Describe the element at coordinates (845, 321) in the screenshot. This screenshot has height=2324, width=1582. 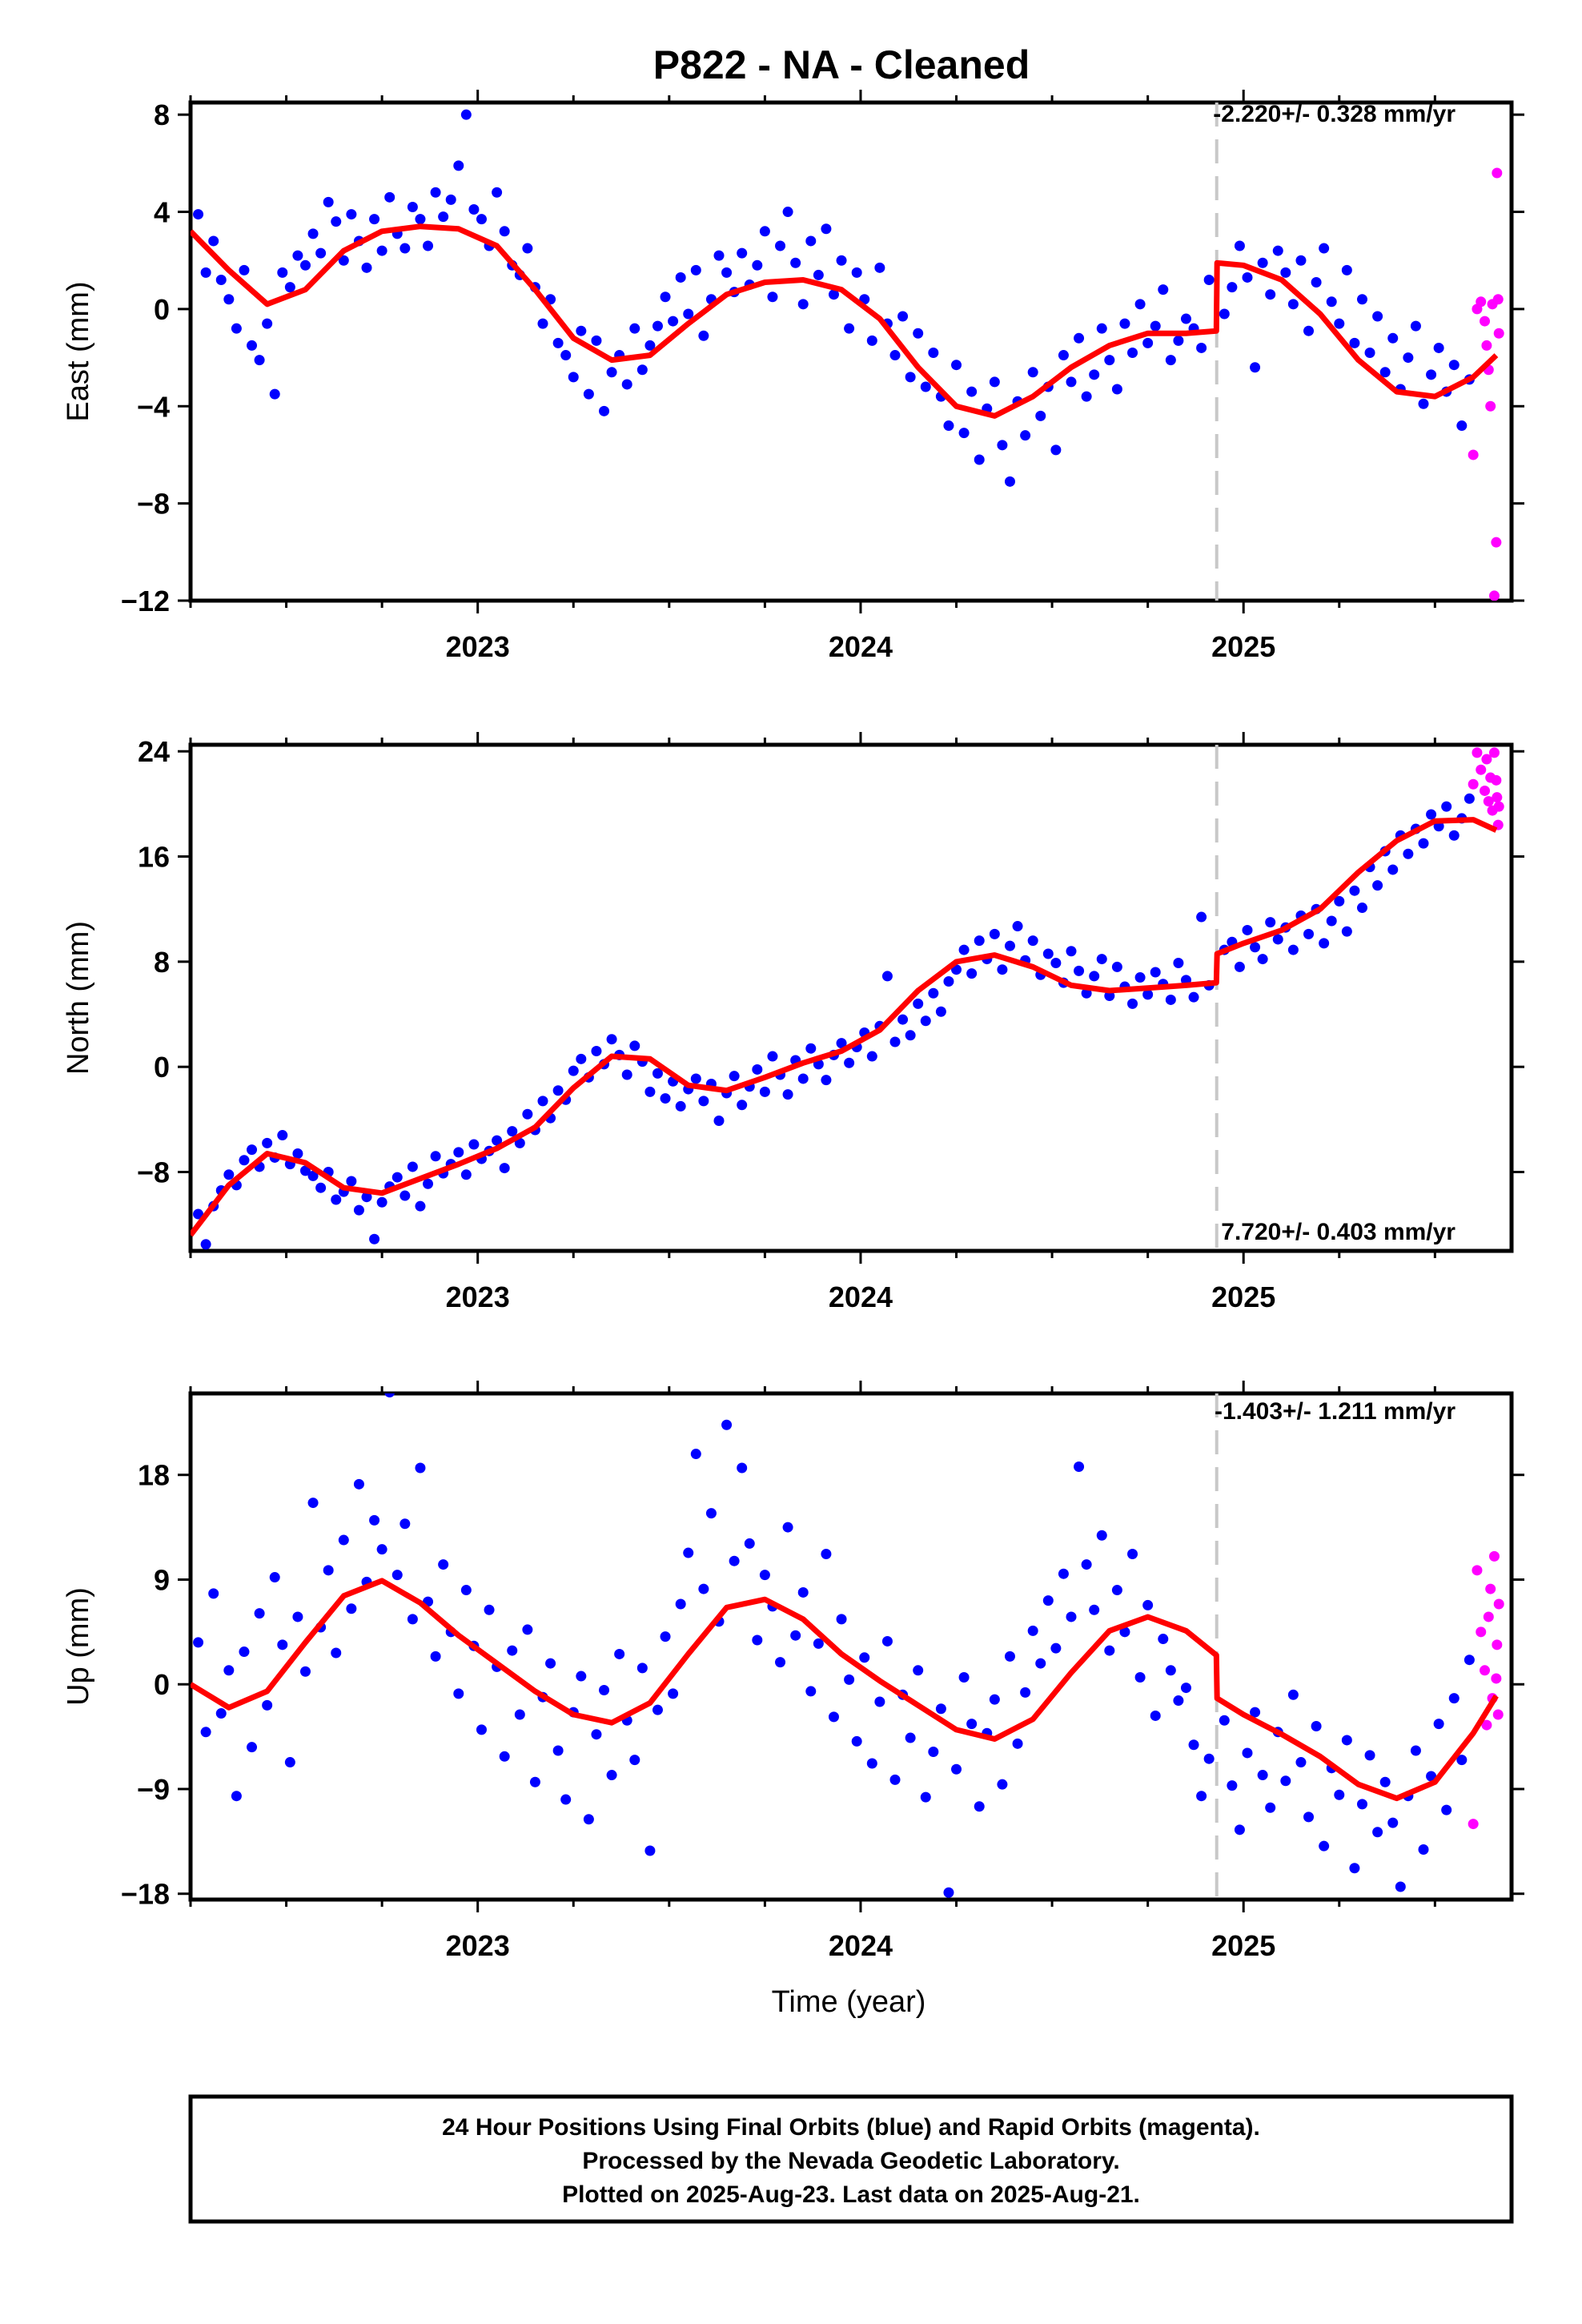
I see `model-line` at that location.